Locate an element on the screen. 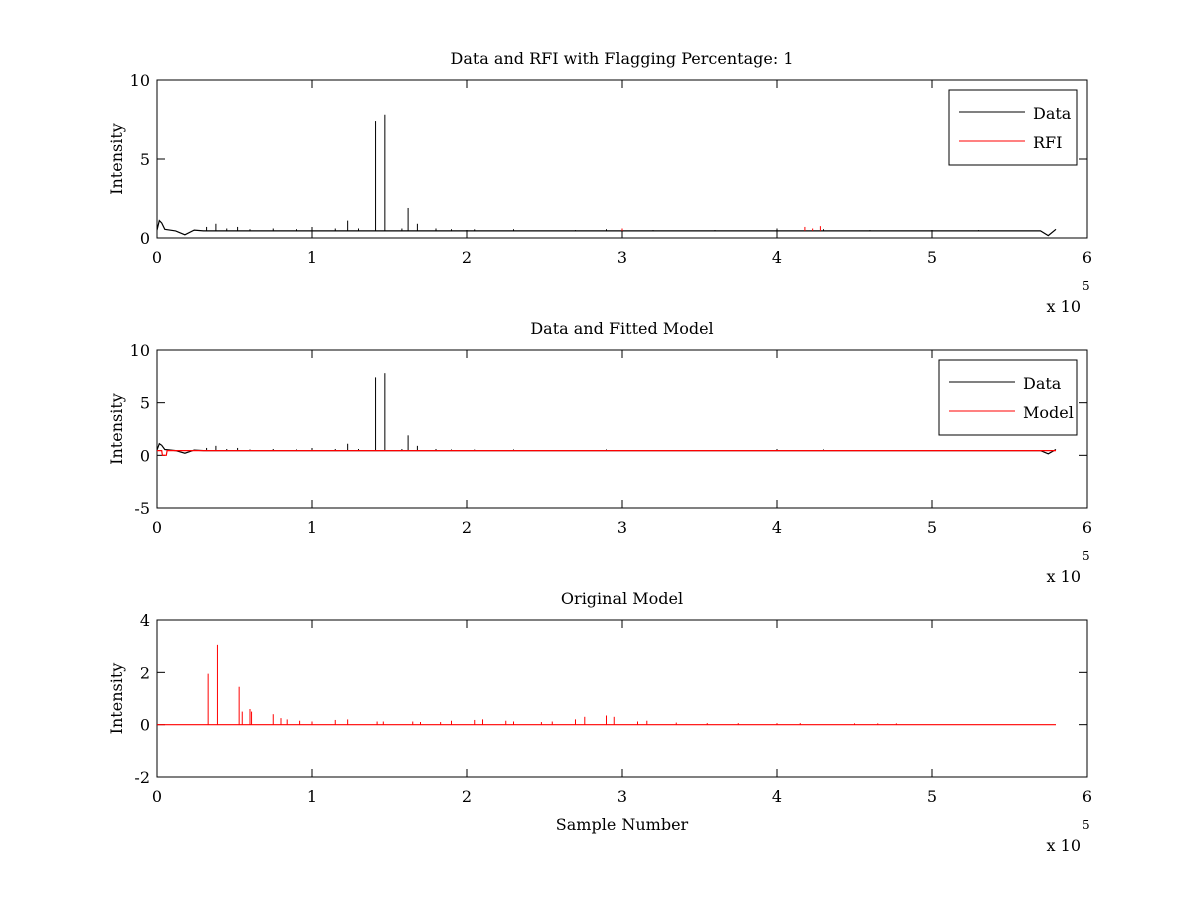  legend: Data Model is located at coordinates (1008, 397).